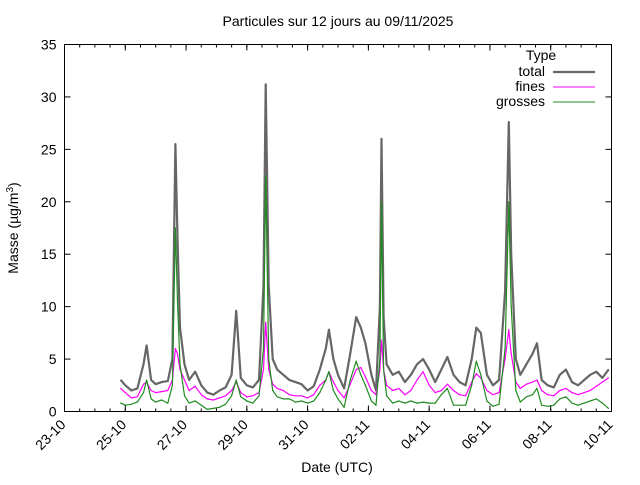 The height and width of the screenshot is (485, 640). Describe the element at coordinates (476, 434) in the screenshot. I see `x-tick-label: 06-11` at that location.